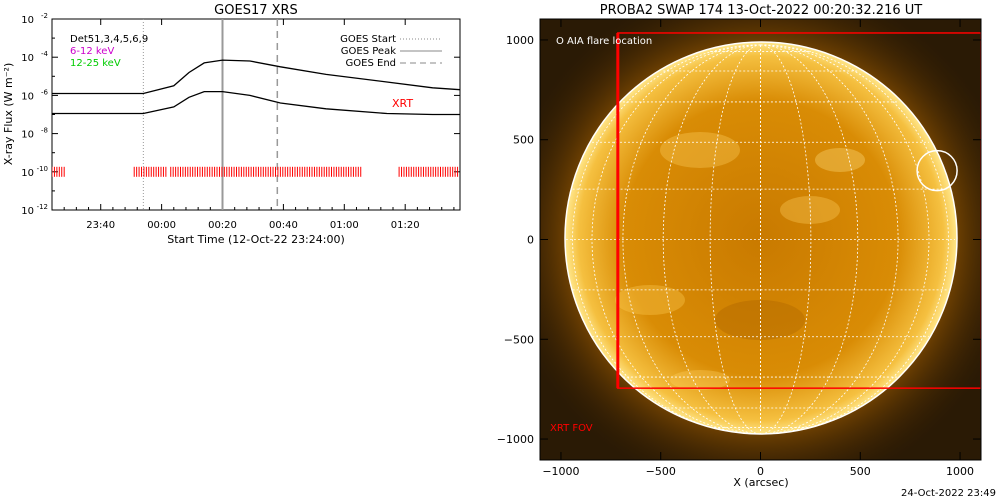  I want to click on swap-x-tick-label: −500, so click(661, 471).